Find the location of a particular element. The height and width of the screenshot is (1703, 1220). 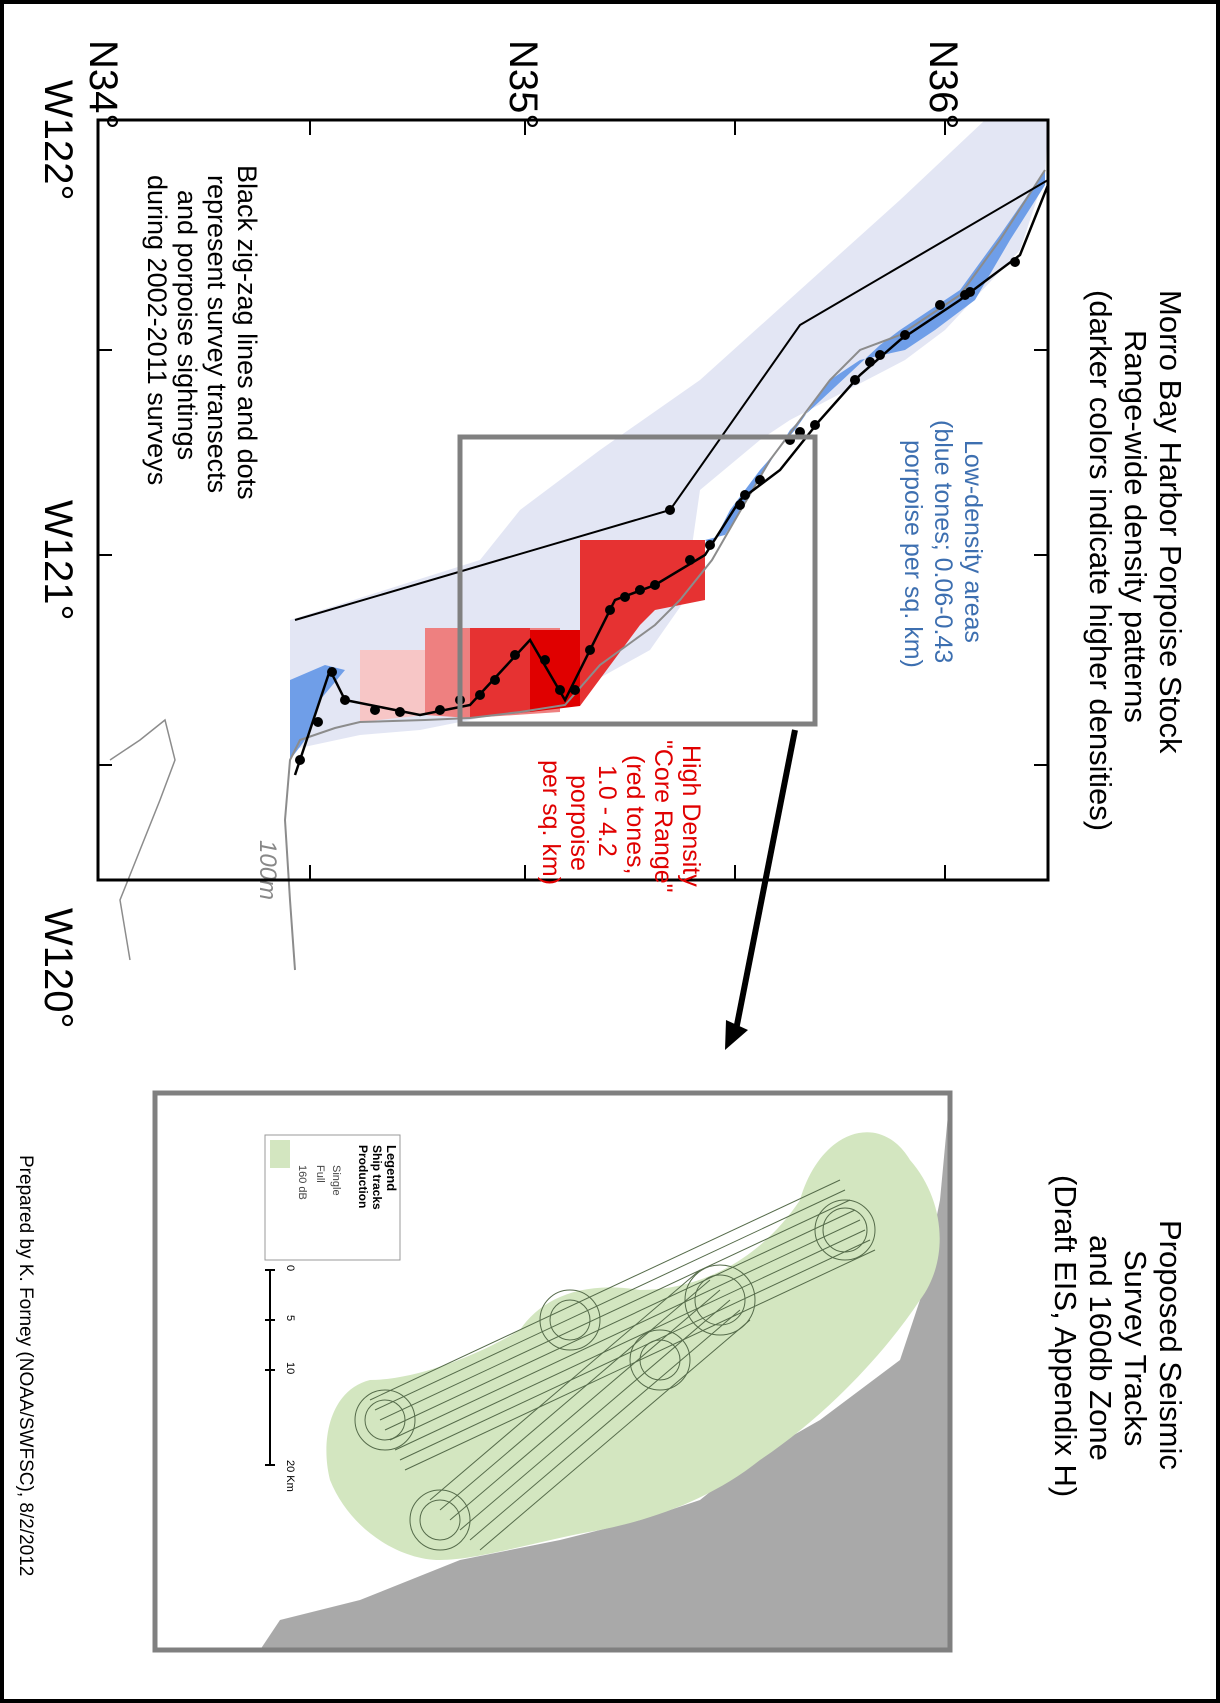

lat-label-36: N36° is located at coordinates (943, 84).